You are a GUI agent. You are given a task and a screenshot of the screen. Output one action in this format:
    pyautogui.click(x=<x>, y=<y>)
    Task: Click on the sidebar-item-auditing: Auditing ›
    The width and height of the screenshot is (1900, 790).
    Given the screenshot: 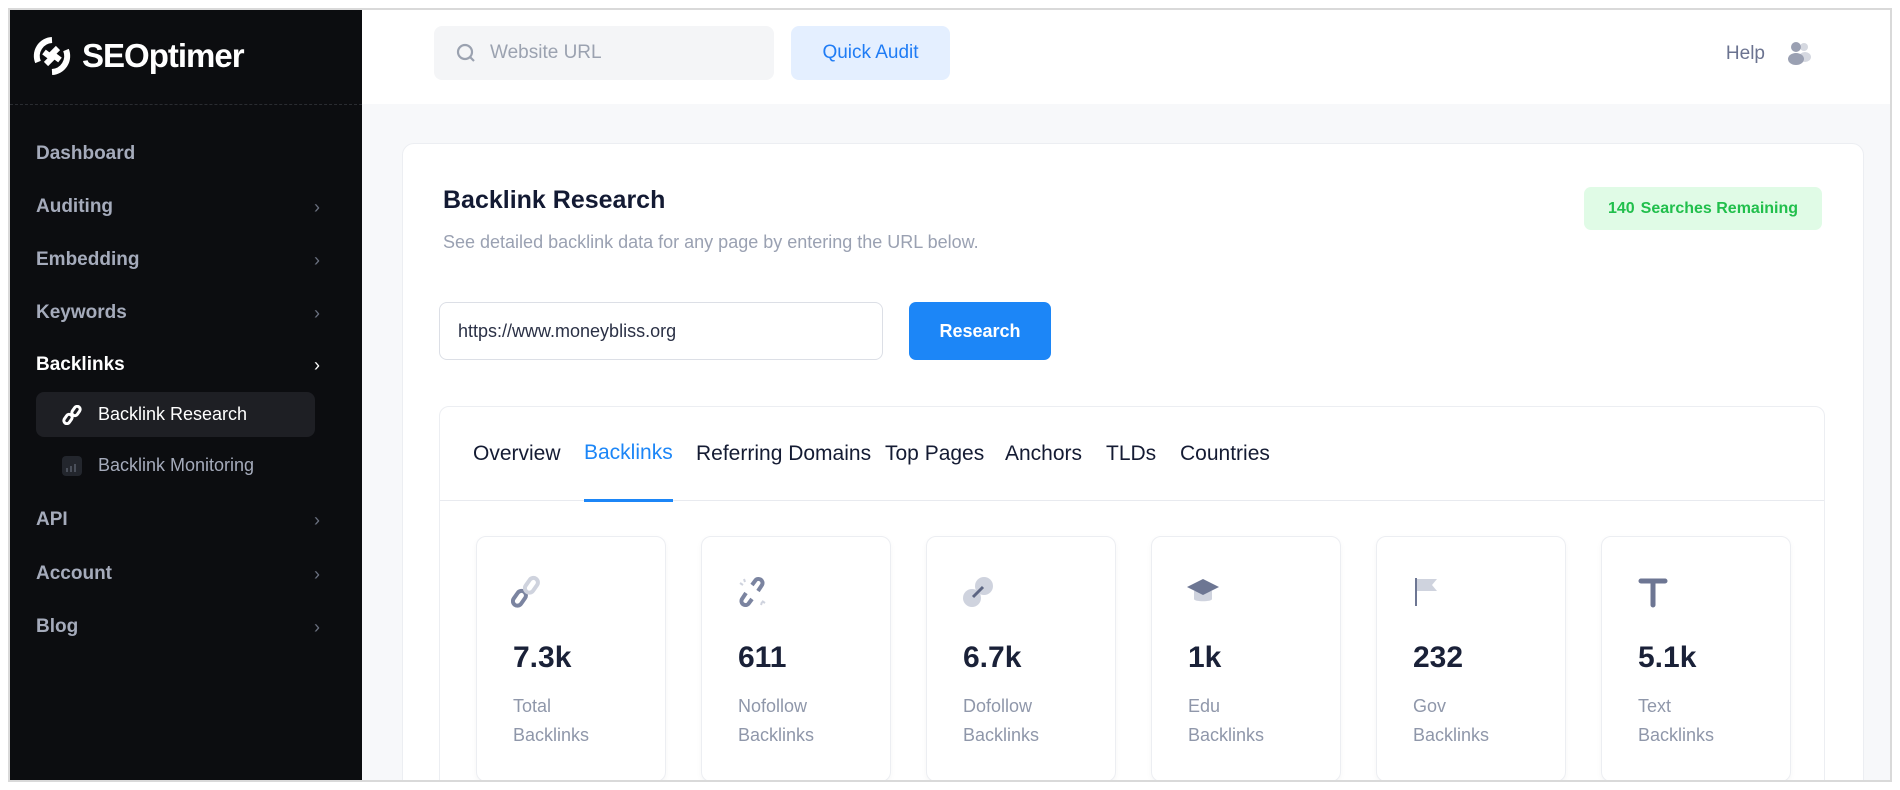 What is the action you would take?
    pyautogui.click(x=181, y=207)
    